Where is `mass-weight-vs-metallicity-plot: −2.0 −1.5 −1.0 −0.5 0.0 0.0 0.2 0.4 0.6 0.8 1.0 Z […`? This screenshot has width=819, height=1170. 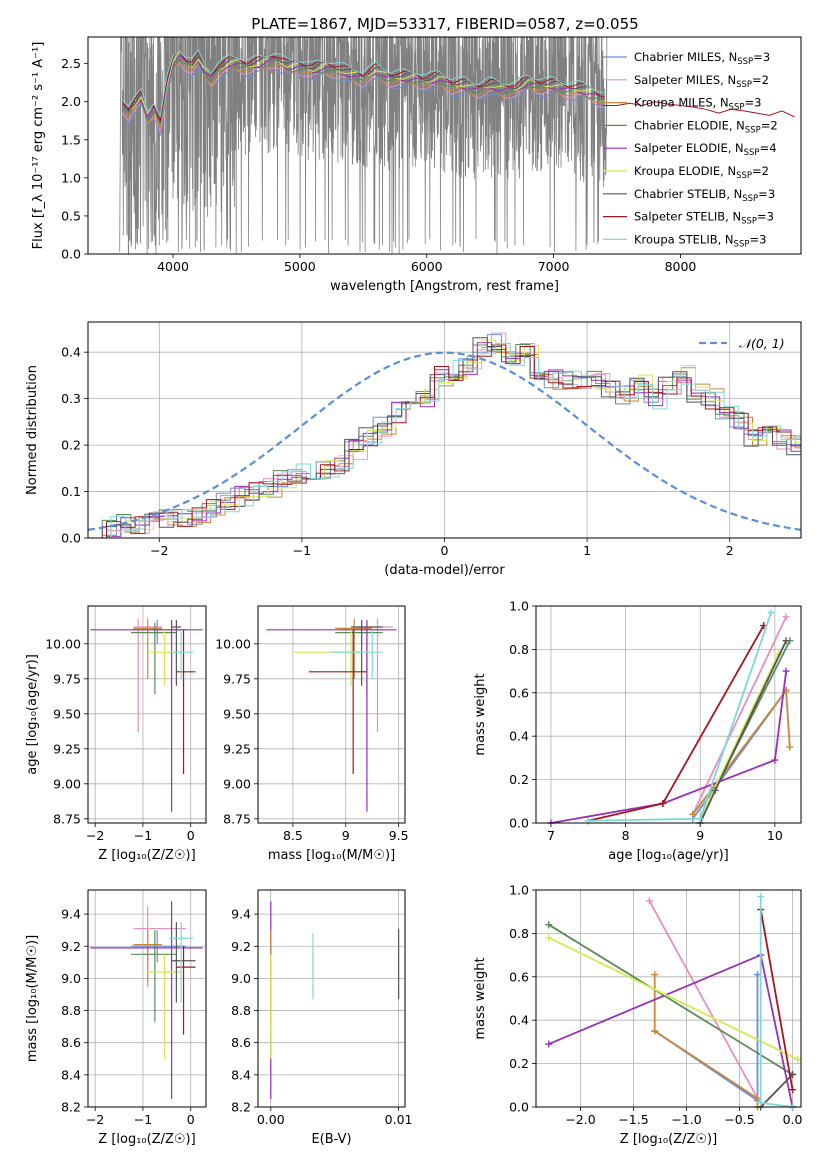 mass-weight-vs-metallicity-plot: −2.0 −1.5 −1.0 −0.5 0.0 0.0 0.2 0.4 0.6 0.8 1.0 Z [… is located at coordinates (638, 1015).